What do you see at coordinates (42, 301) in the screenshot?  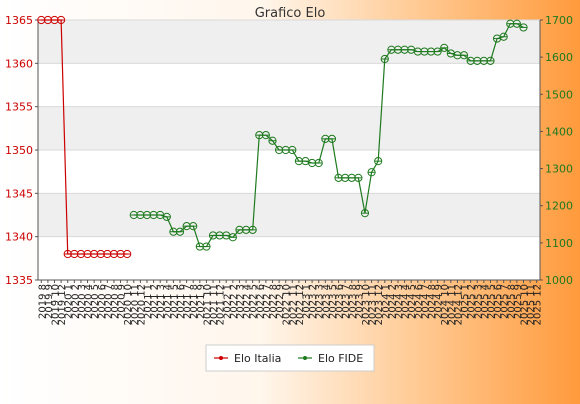 I see `x-tick-label: 2019 8` at bounding box center [42, 301].